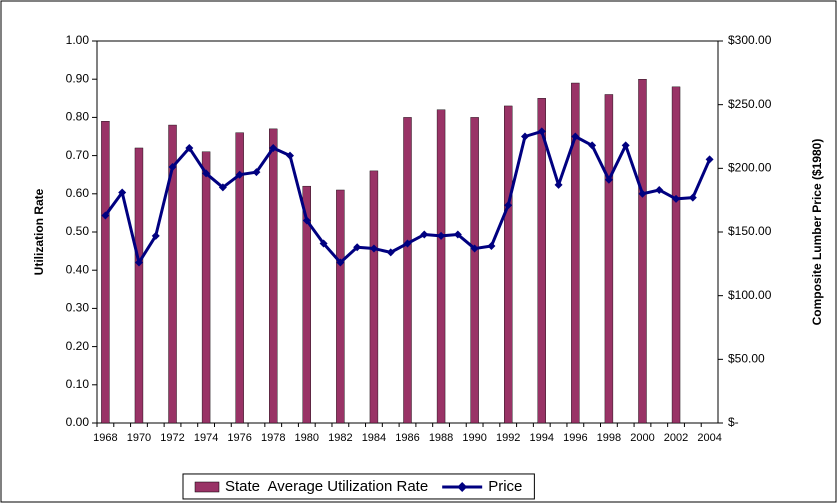 This screenshot has width=838, height=504. Describe the element at coordinates (206, 438) in the screenshot. I see `x-tick-label: 1974` at that location.